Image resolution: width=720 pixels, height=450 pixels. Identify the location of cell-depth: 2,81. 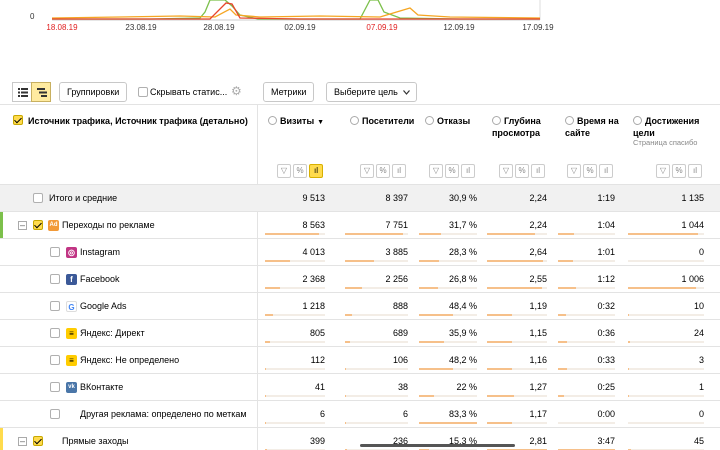
(538, 441).